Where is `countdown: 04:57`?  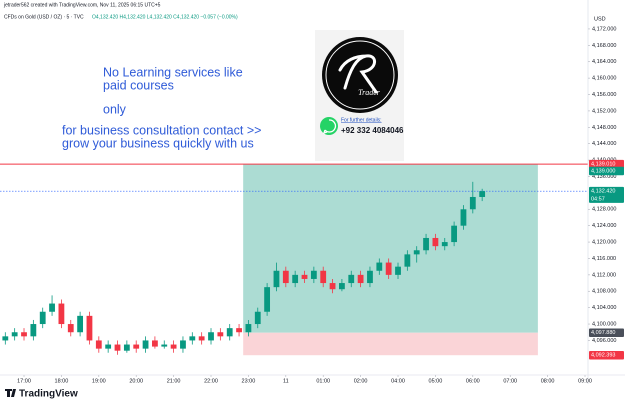 countdown: 04:57 is located at coordinates (598, 199).